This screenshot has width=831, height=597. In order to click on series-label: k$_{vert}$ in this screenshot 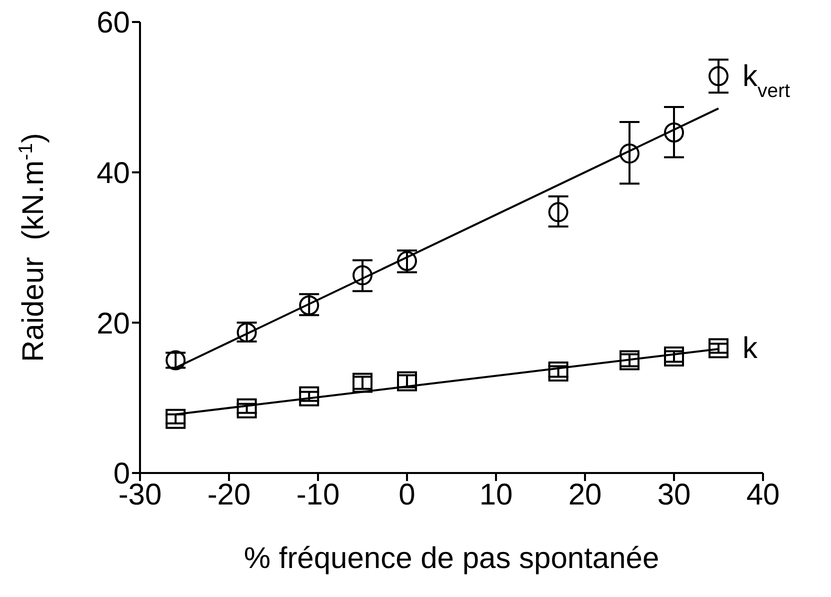, I will do `click(766, 81)`.